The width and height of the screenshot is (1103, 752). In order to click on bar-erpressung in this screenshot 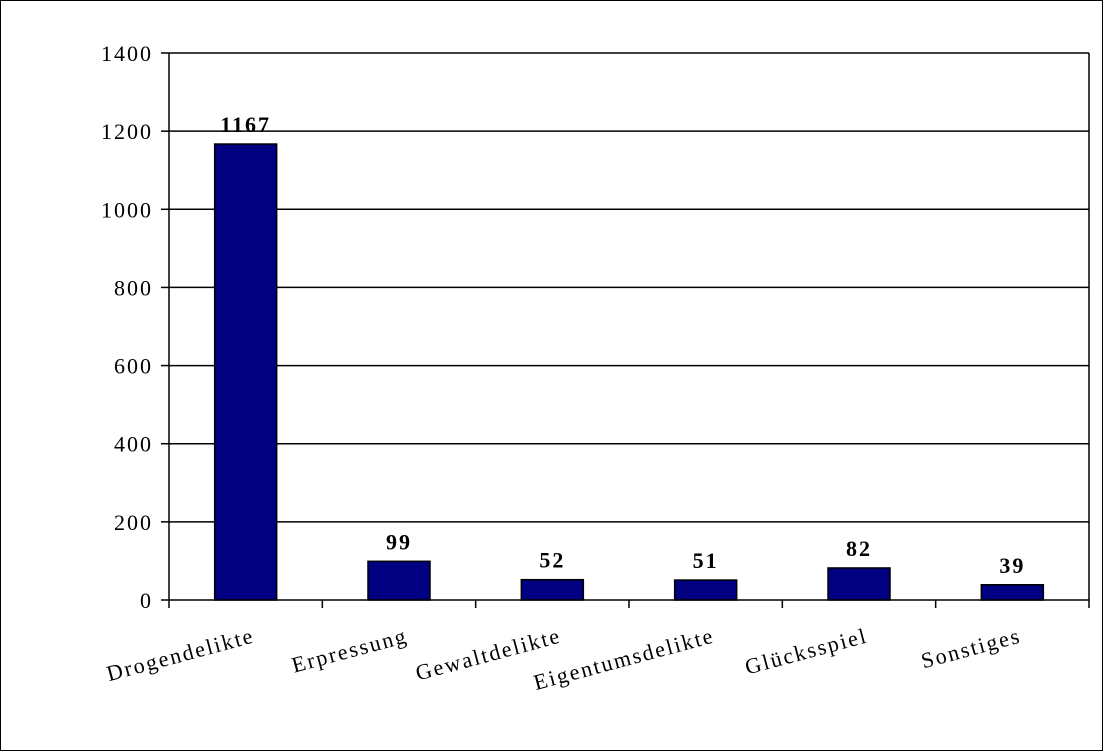, I will do `click(399, 580)`.